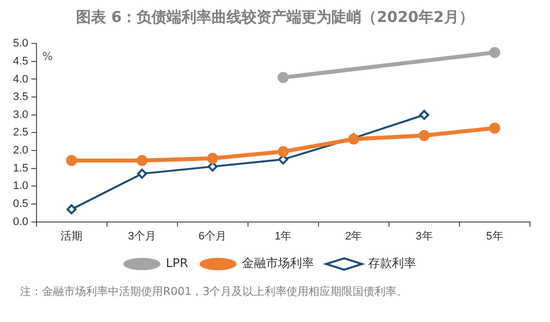 Image resolution: width=550 pixels, height=322 pixels. What do you see at coordinates (275, 17) in the screenshot?
I see `chart-title: 图表 6：负债端利率曲线较资产端更为陡峭（2020年2月）` at bounding box center [275, 17].